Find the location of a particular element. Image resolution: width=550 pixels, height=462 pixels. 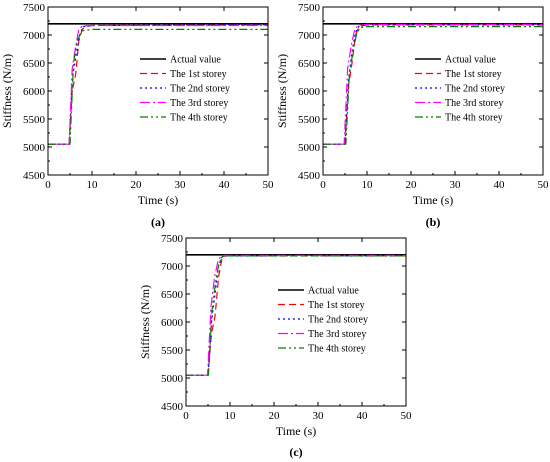

panel-label: (a) is located at coordinates (158, 222).